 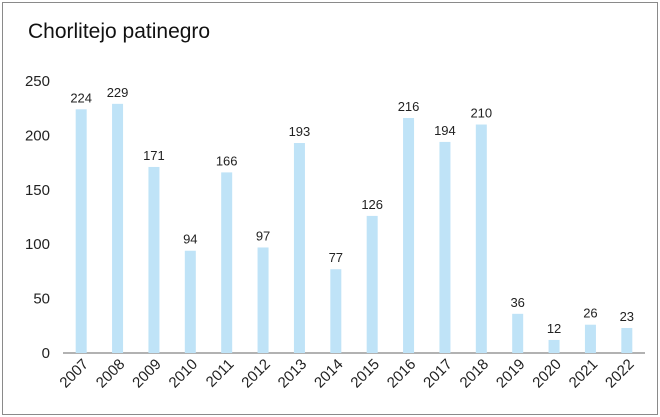 I want to click on bar-2010, so click(x=190, y=301).